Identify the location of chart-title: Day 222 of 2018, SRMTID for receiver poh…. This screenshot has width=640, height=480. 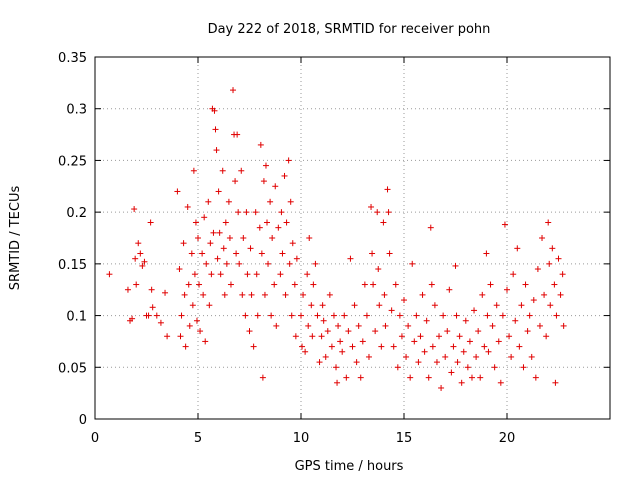
(349, 29).